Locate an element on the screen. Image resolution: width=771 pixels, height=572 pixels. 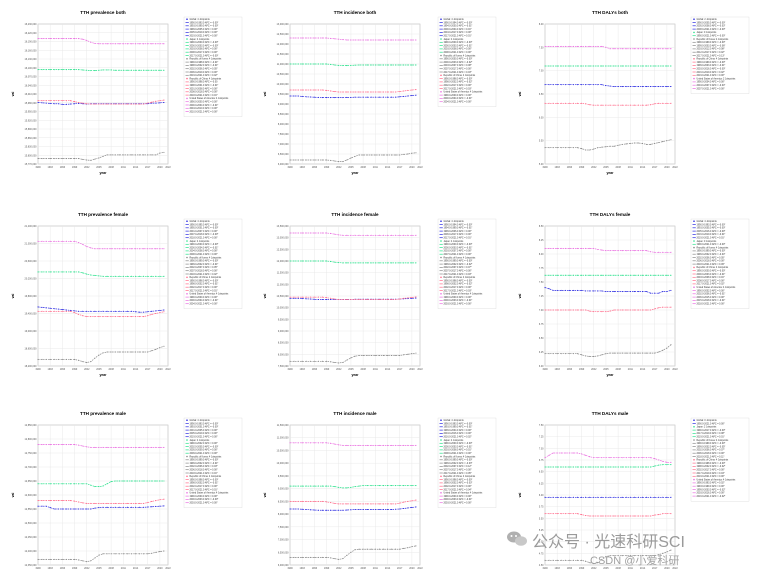
legend-apc-label: 2016.0-2019.0 APC = -0.01* is located at coordinates (711, 234).